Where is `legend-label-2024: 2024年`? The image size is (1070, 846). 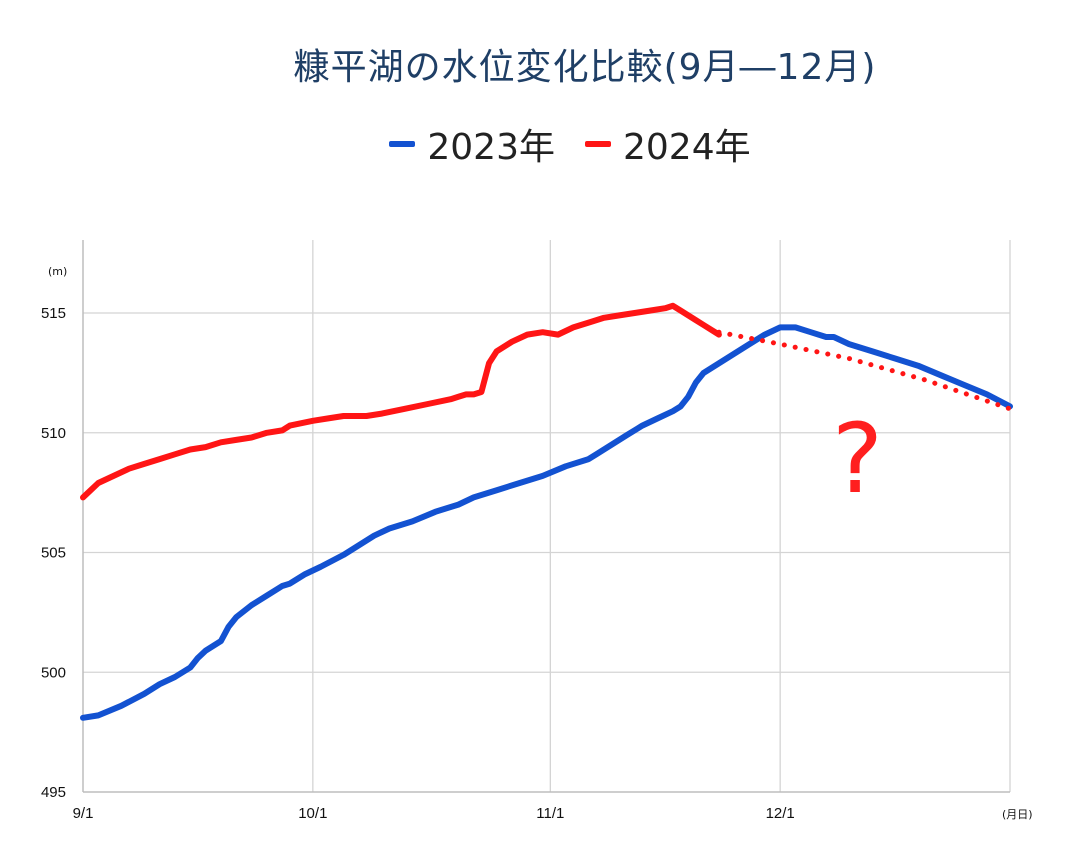 legend-label-2024: 2024年 is located at coordinates (687, 147).